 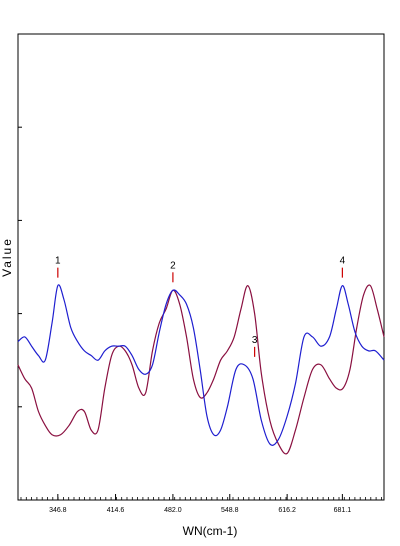 What do you see at coordinates (173, 265) in the screenshot?
I see `peak-label-2: 2` at bounding box center [173, 265].